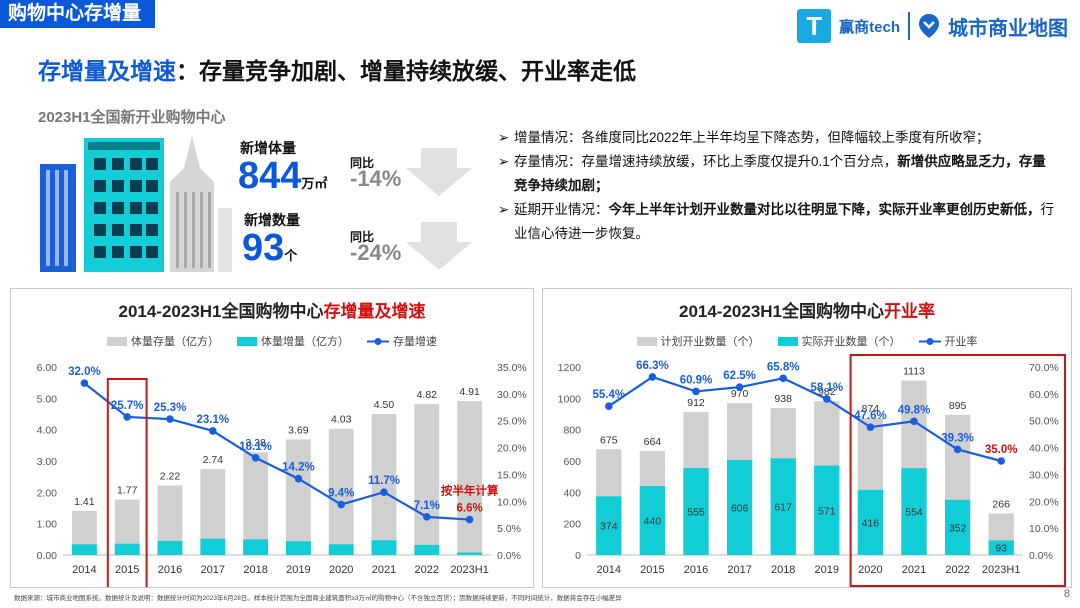 The width and height of the screenshot is (1080, 608). I want to click on x-tick-label: 2016, so click(696, 570).